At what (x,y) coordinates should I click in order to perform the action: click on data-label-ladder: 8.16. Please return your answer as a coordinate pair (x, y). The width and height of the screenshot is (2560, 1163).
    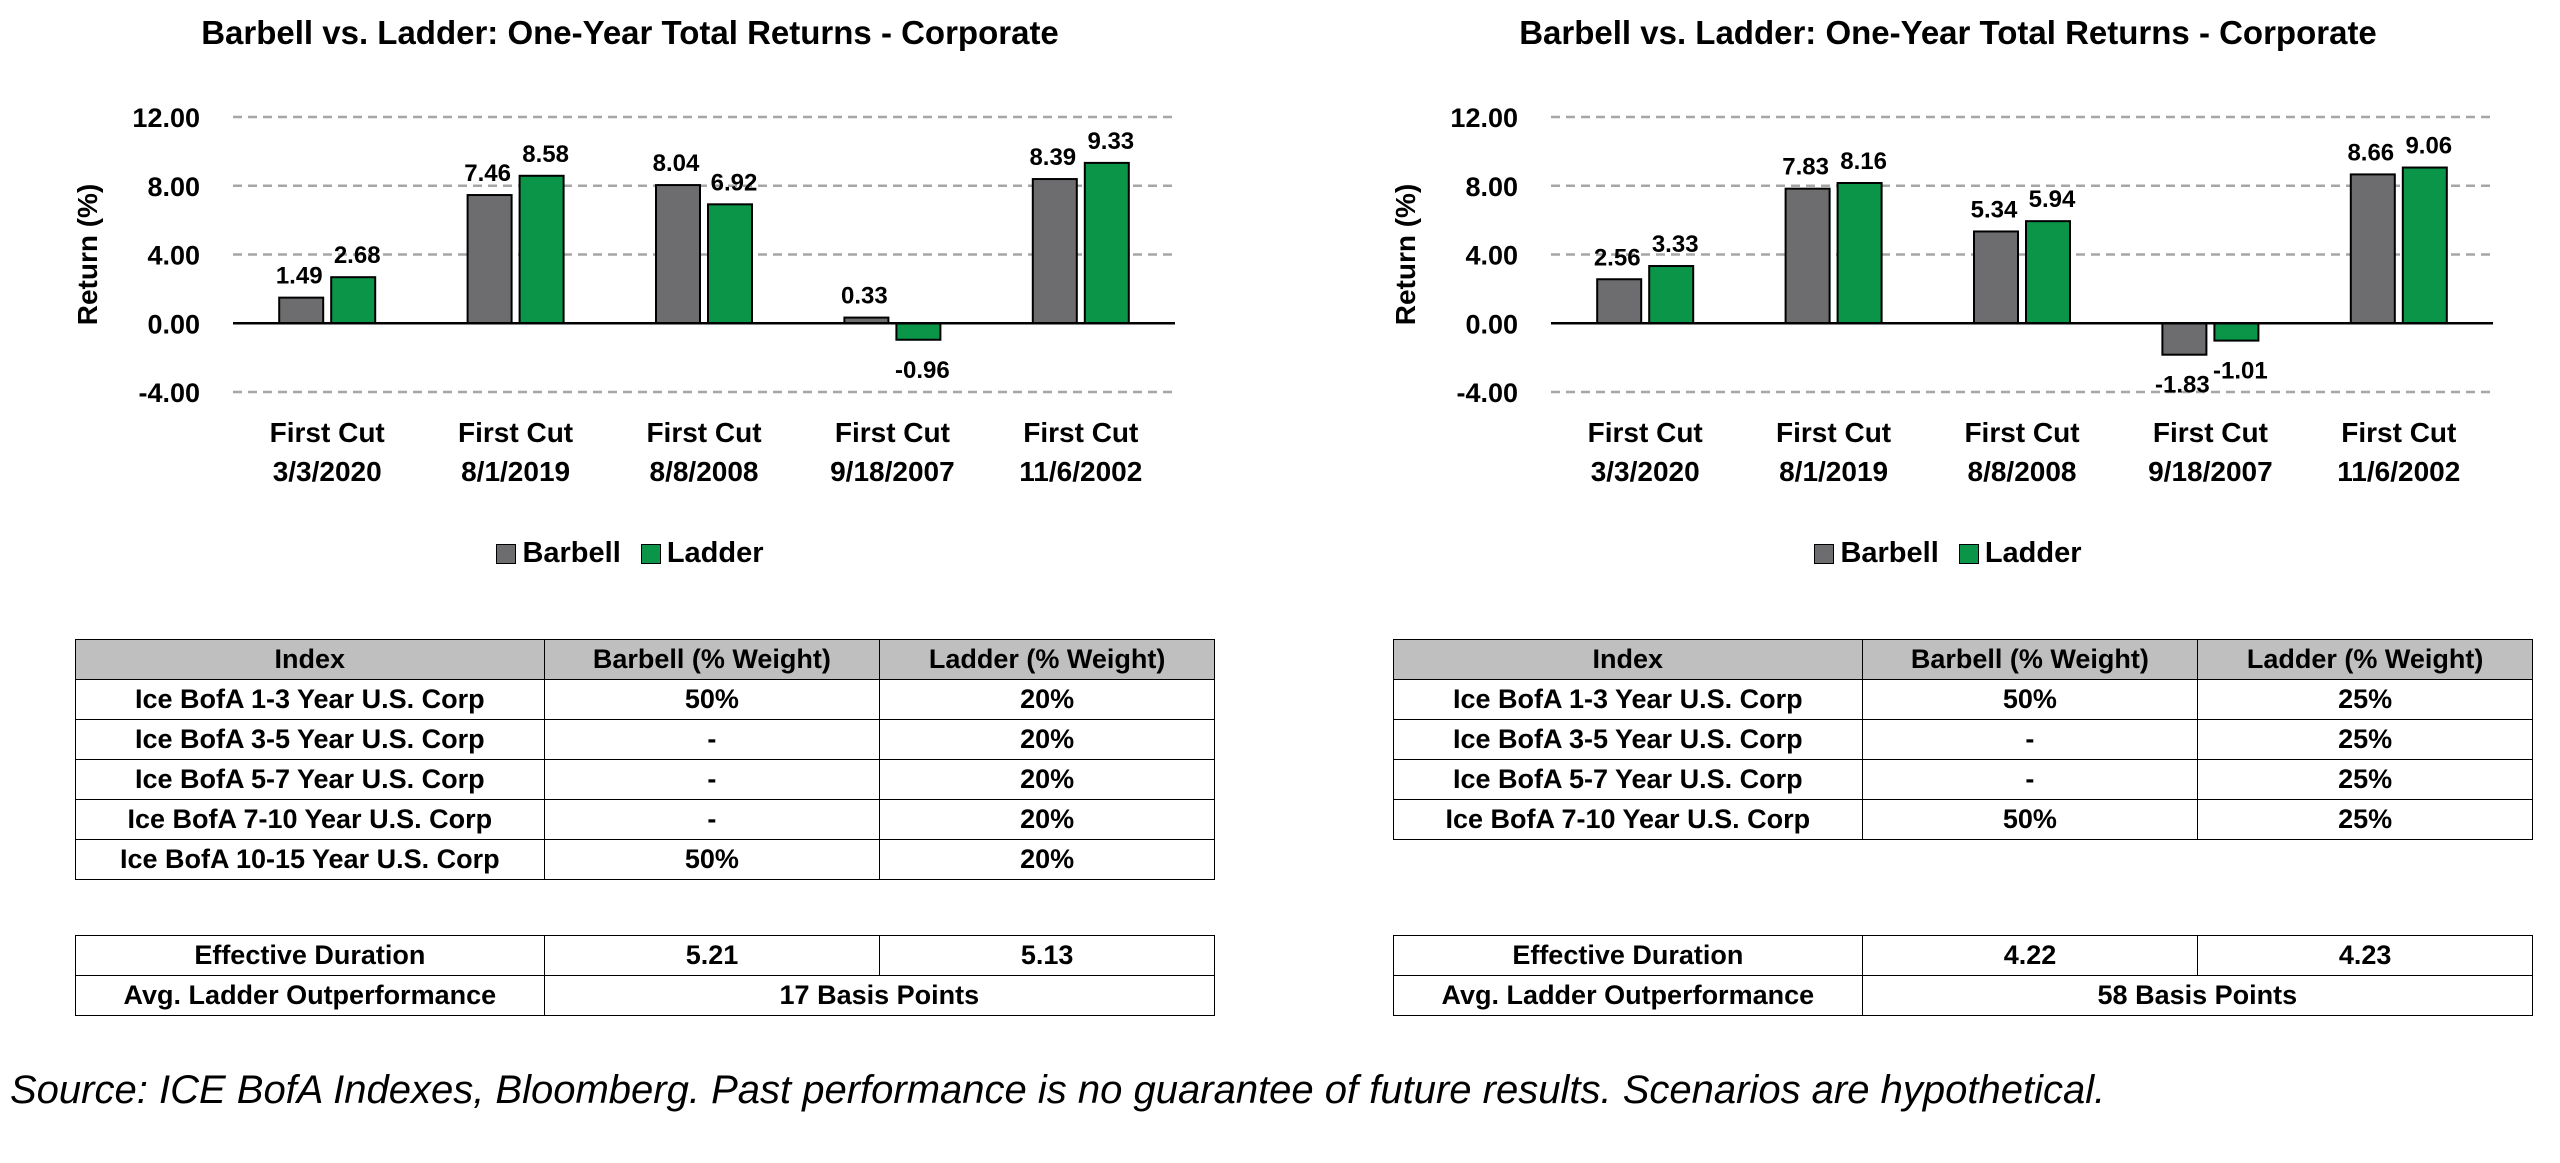
    Looking at the image, I should click on (1863, 161).